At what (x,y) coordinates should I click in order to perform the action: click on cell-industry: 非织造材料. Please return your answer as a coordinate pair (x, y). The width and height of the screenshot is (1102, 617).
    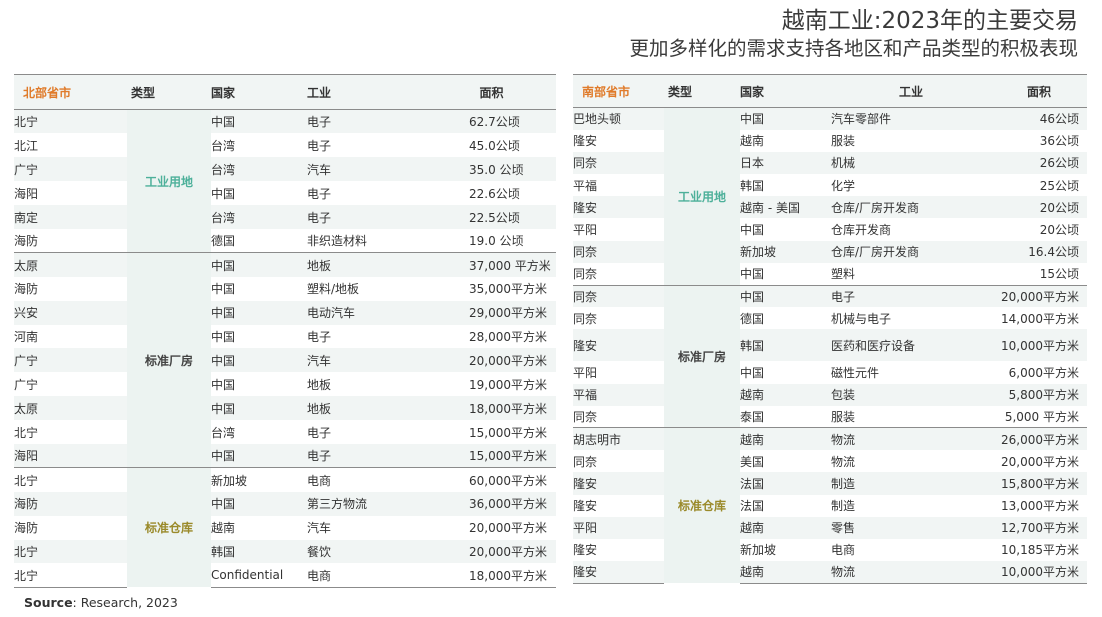
    Looking at the image, I should click on (367, 240).